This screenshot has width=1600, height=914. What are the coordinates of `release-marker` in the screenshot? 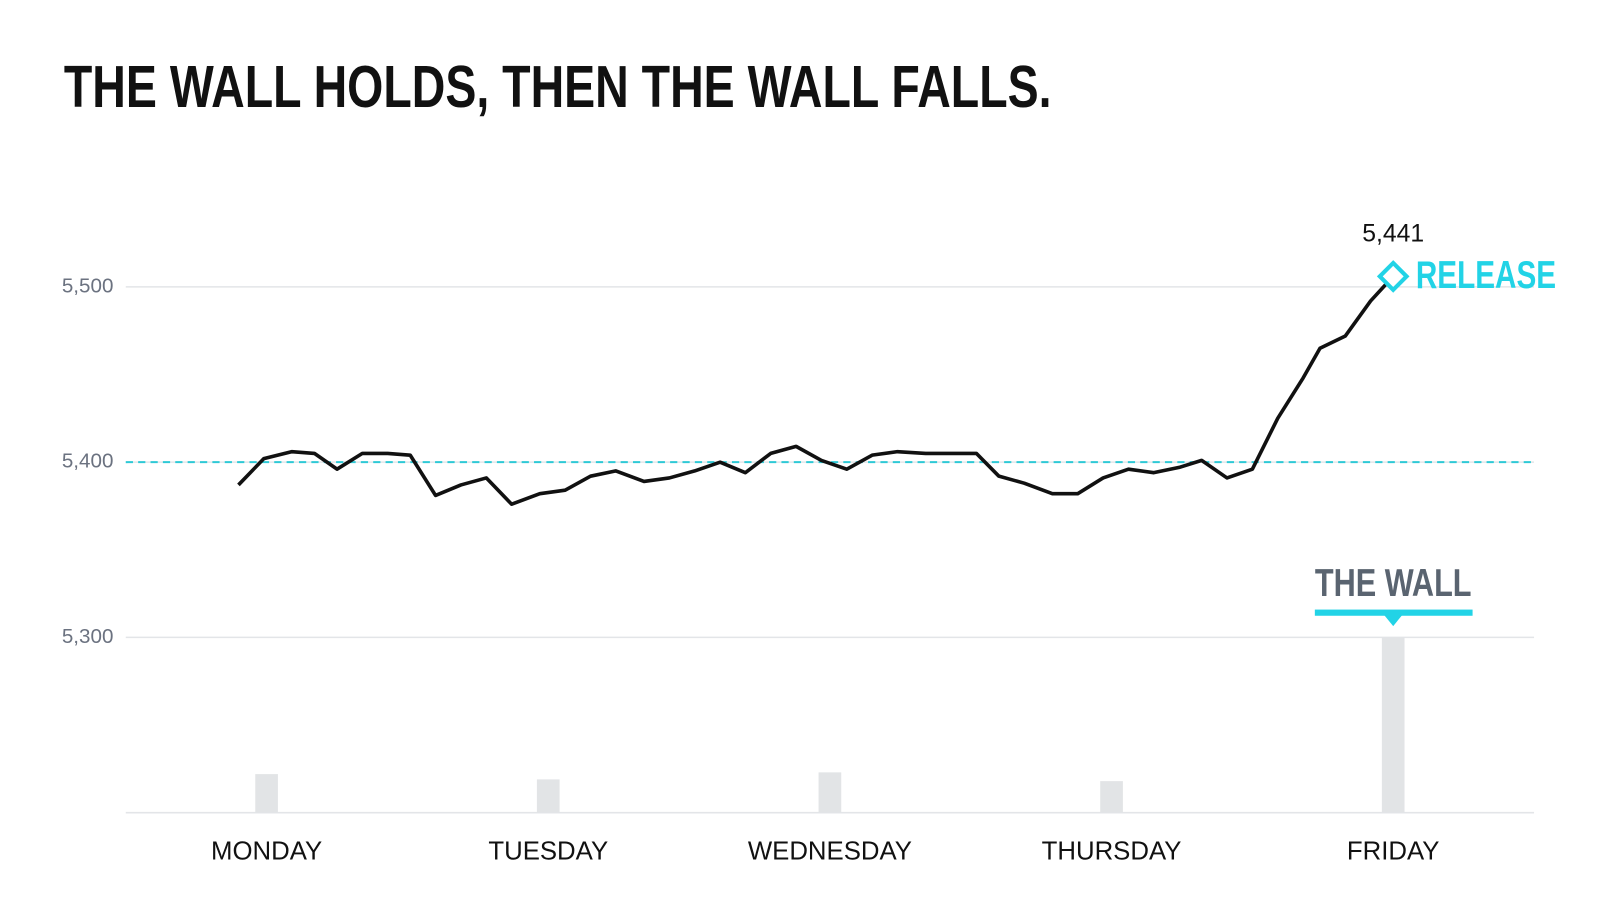 It's located at (1393, 276).